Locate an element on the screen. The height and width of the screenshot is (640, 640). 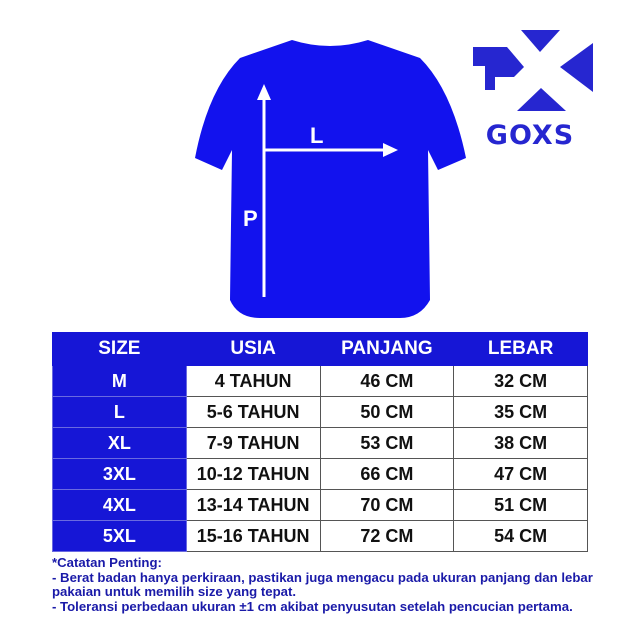
length-cell: 50 CM is located at coordinates (387, 412).